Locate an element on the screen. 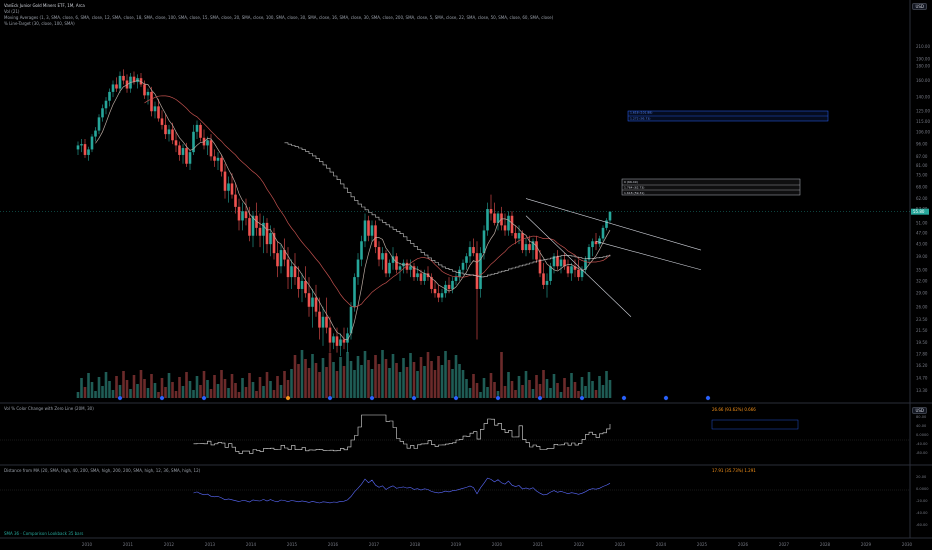  currency-button: USD is located at coordinates (919, 6).